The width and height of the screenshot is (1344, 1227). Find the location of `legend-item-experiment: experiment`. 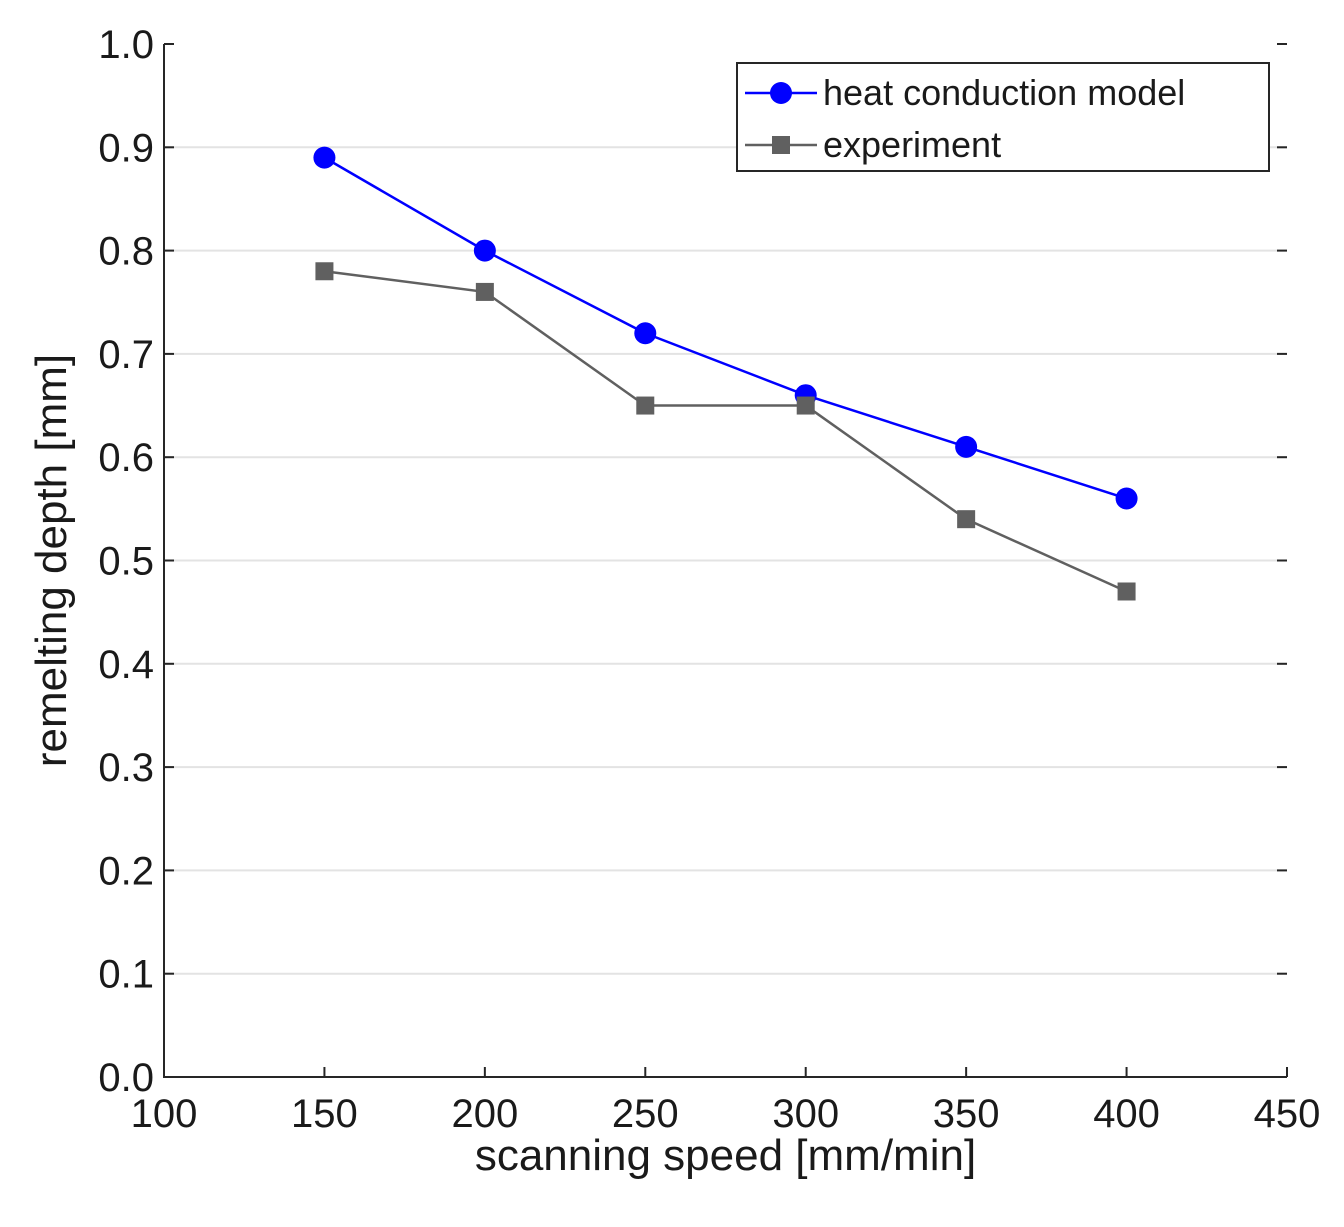

legend-item-experiment: experiment is located at coordinates (873, 144).